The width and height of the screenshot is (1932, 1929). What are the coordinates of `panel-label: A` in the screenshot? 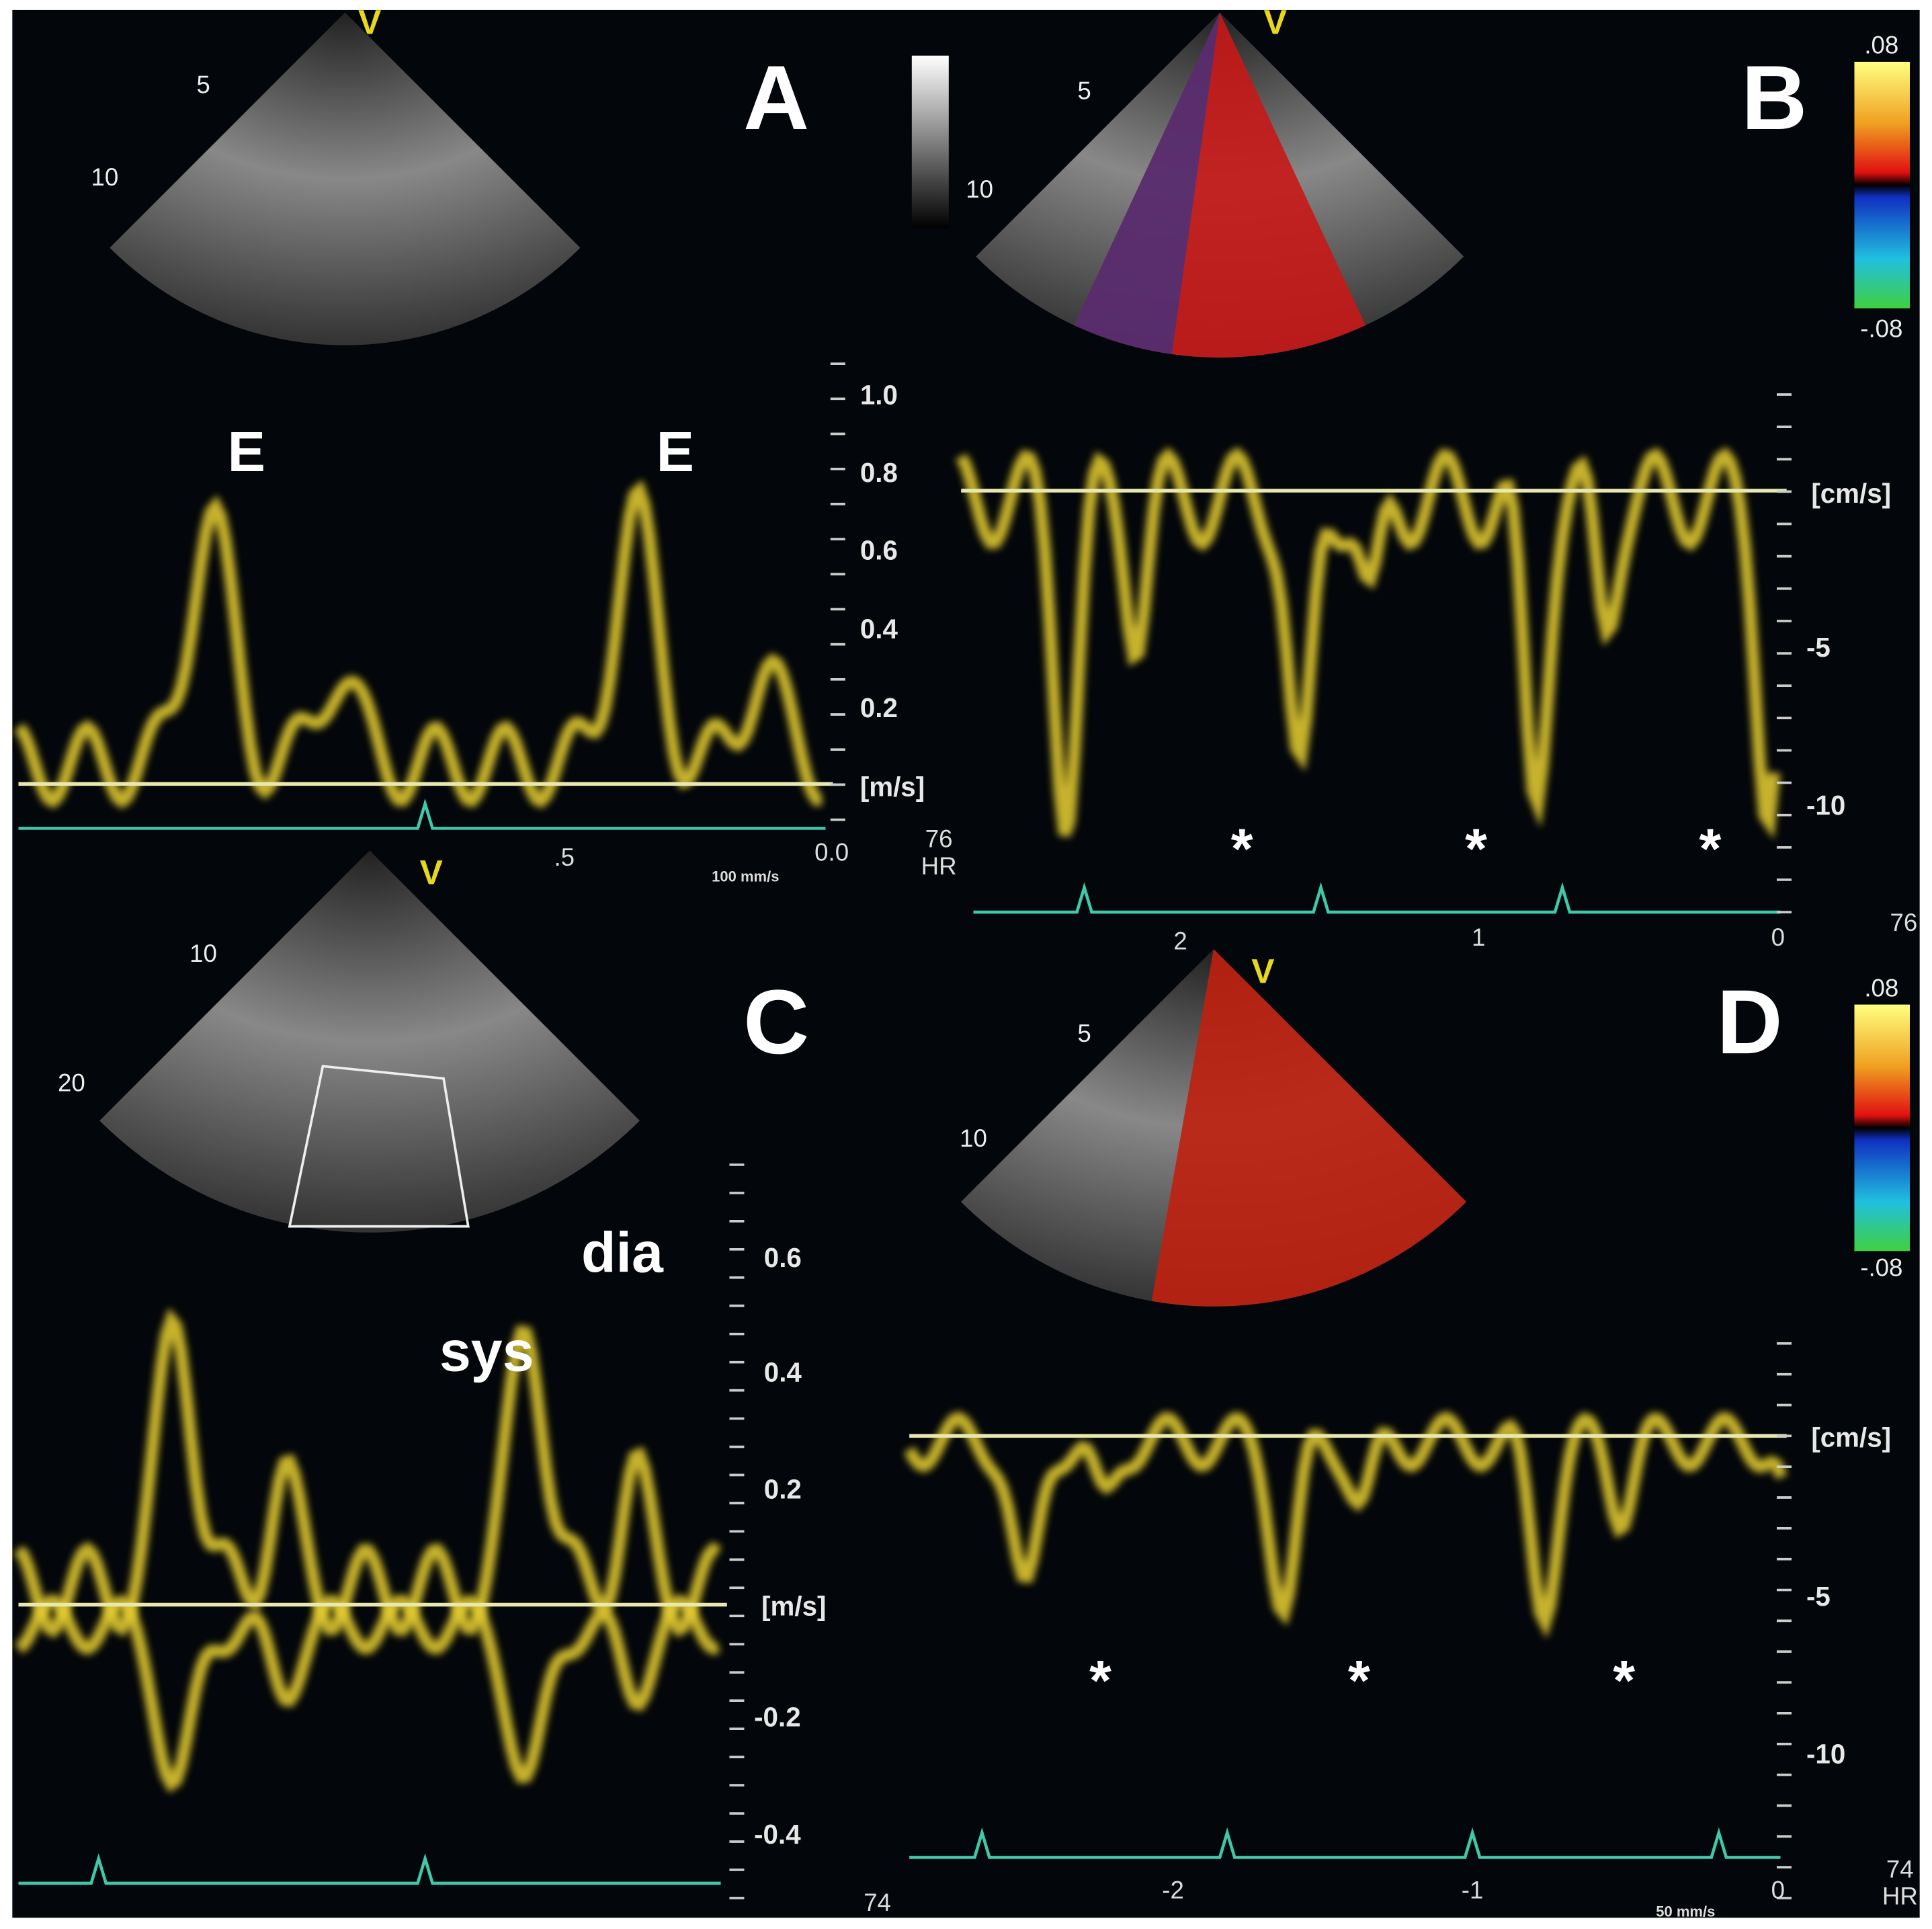 It's located at (776, 97).